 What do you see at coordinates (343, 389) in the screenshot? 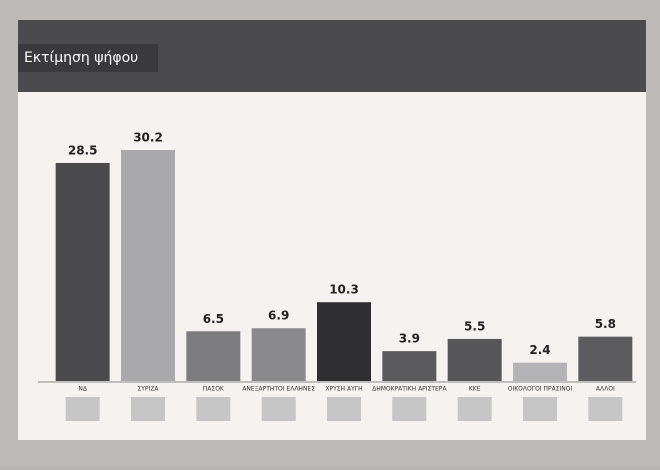
I see `x-tick-label: ΧΡΥΣΗ ΑΥΓΗ` at bounding box center [343, 389].